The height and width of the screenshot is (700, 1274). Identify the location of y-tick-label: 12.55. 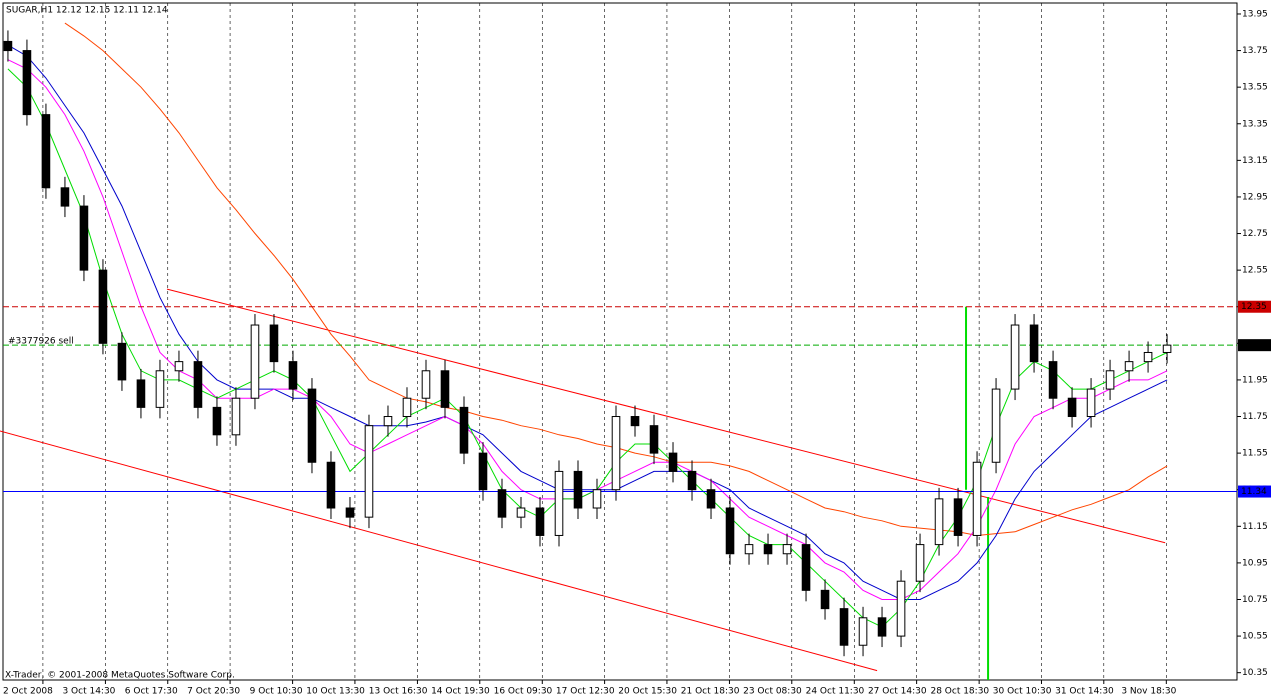
(1255, 271).